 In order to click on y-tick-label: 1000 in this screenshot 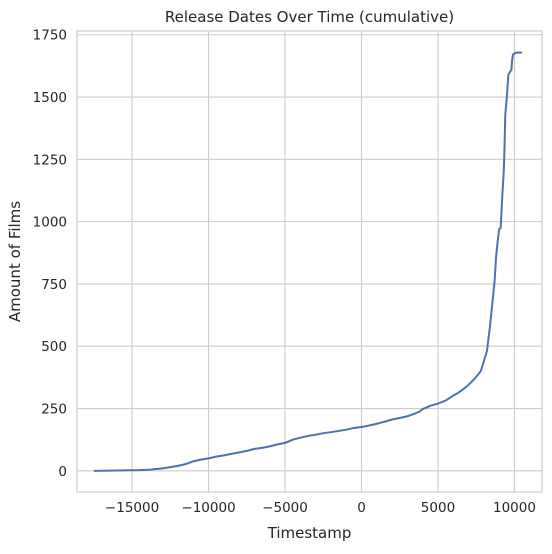, I will do `click(50, 223)`.